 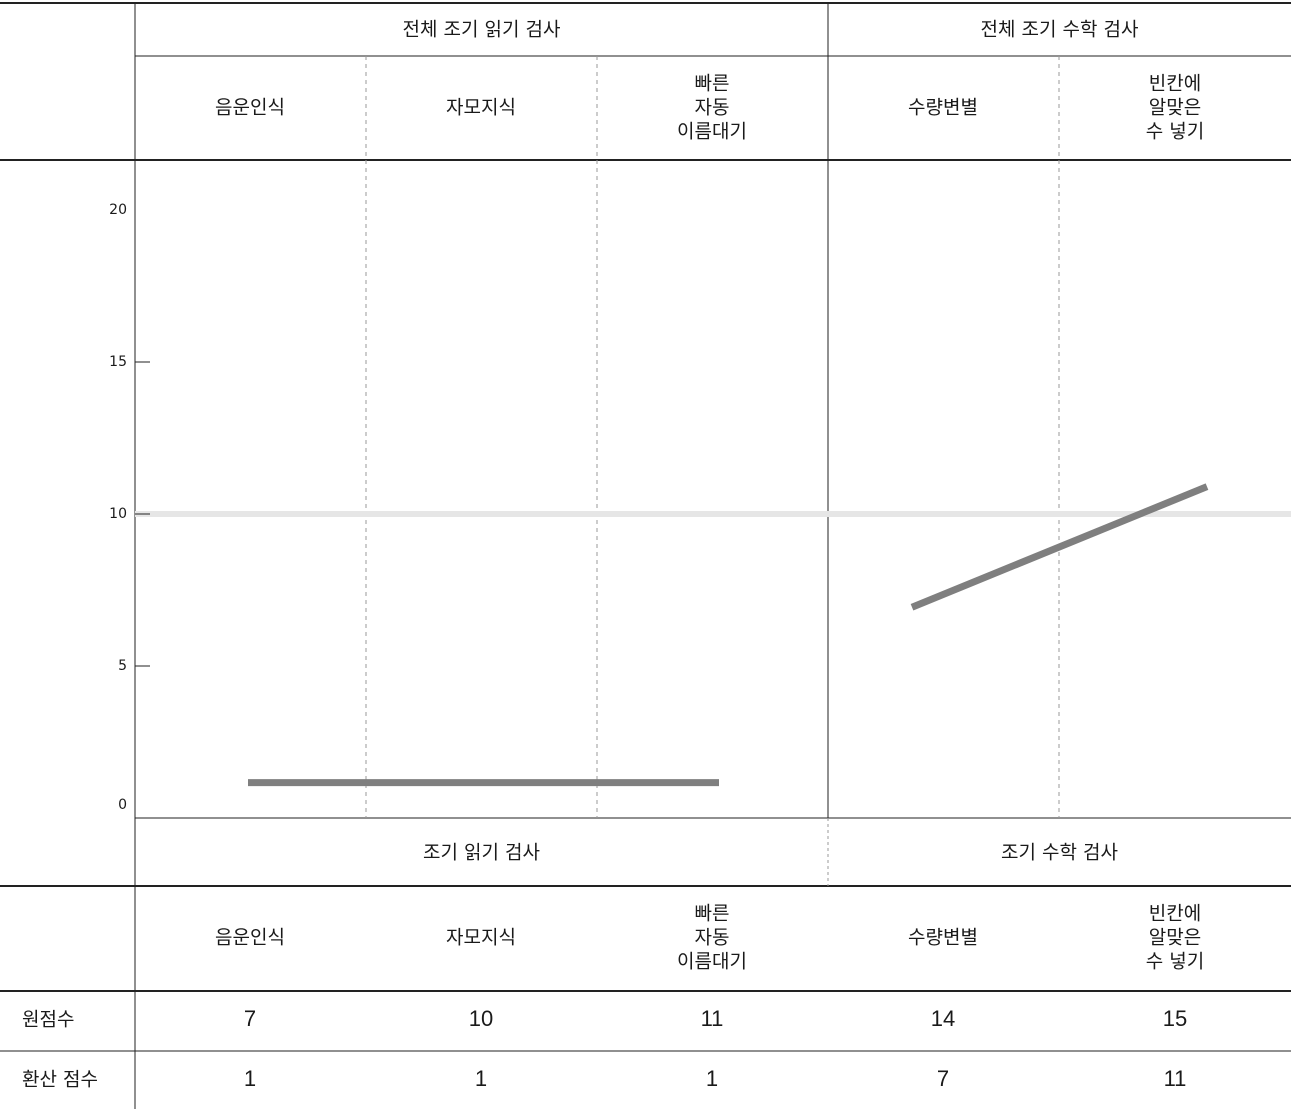 I want to click on top-subtest-label: 빈칸에, so click(x=1175, y=84).